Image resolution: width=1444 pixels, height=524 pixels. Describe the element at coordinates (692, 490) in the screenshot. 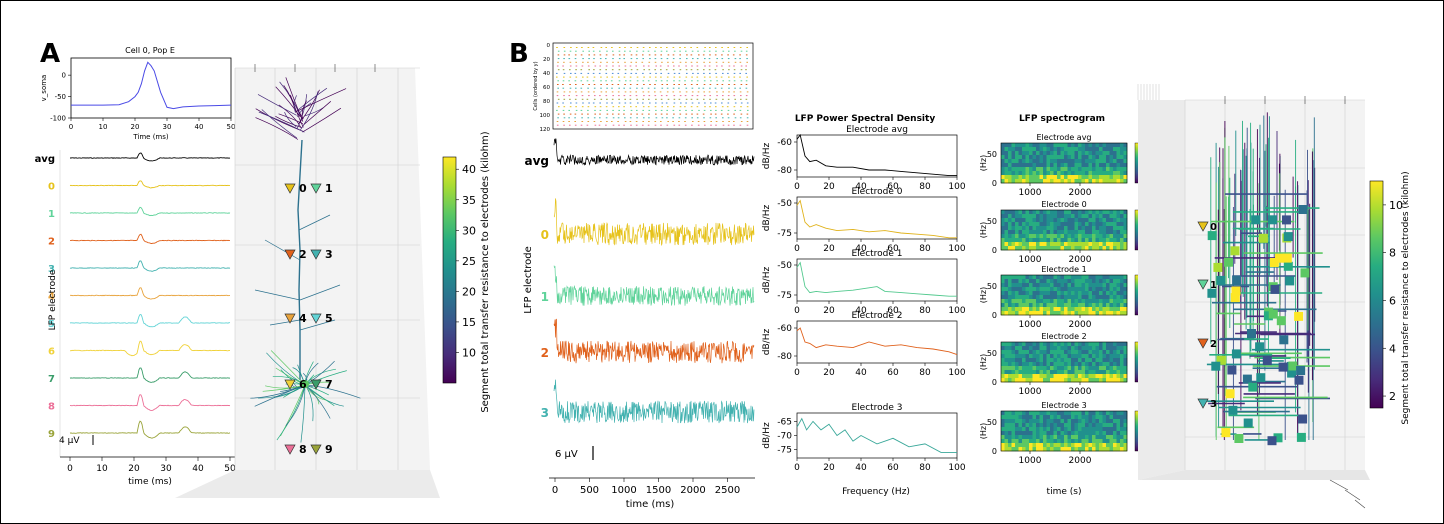

I see `b-lfp-xtick-label: 2000` at that location.